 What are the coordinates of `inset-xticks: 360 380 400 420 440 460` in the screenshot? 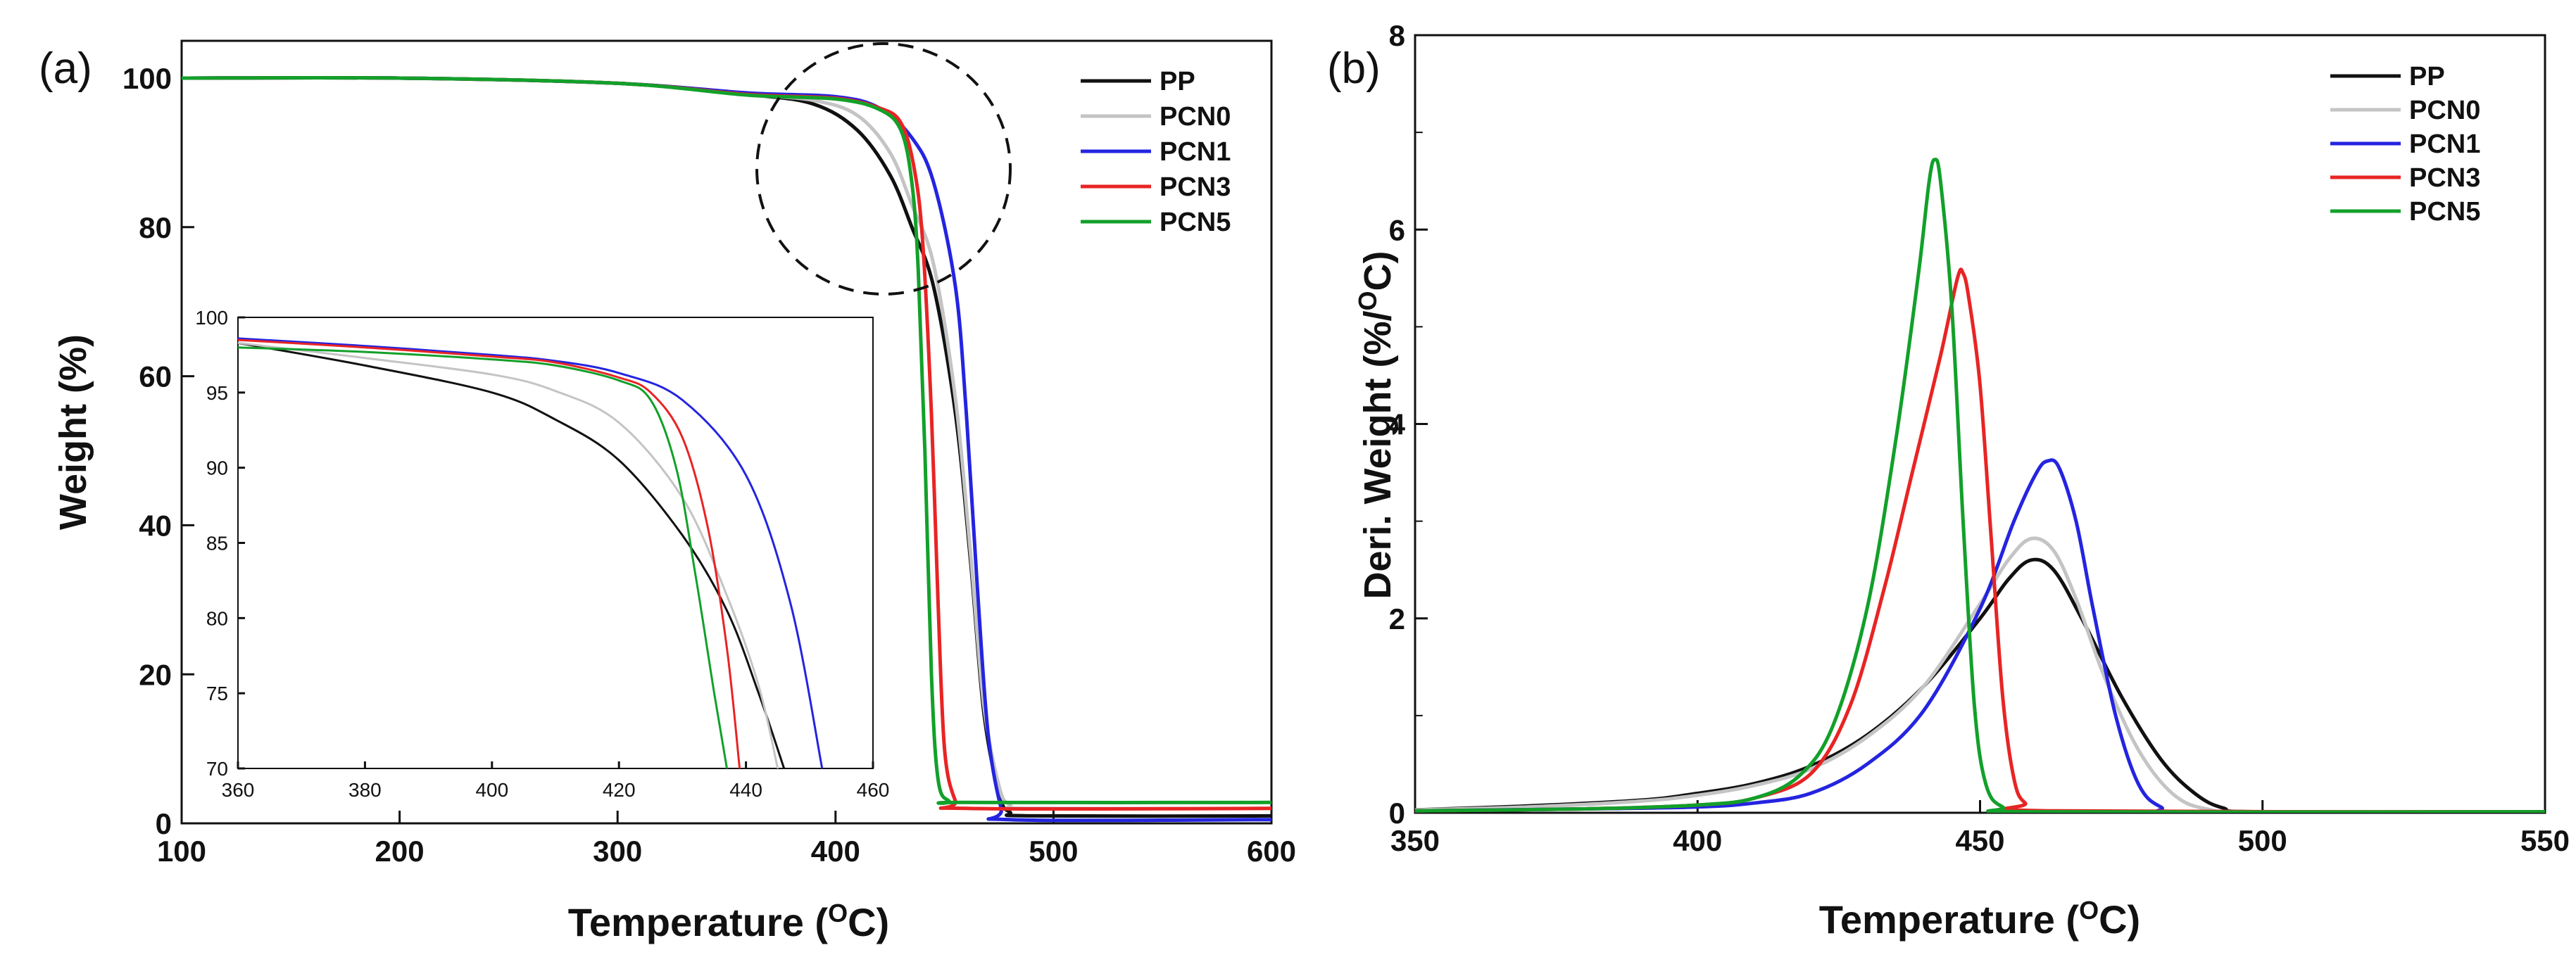 It's located at (556, 781).